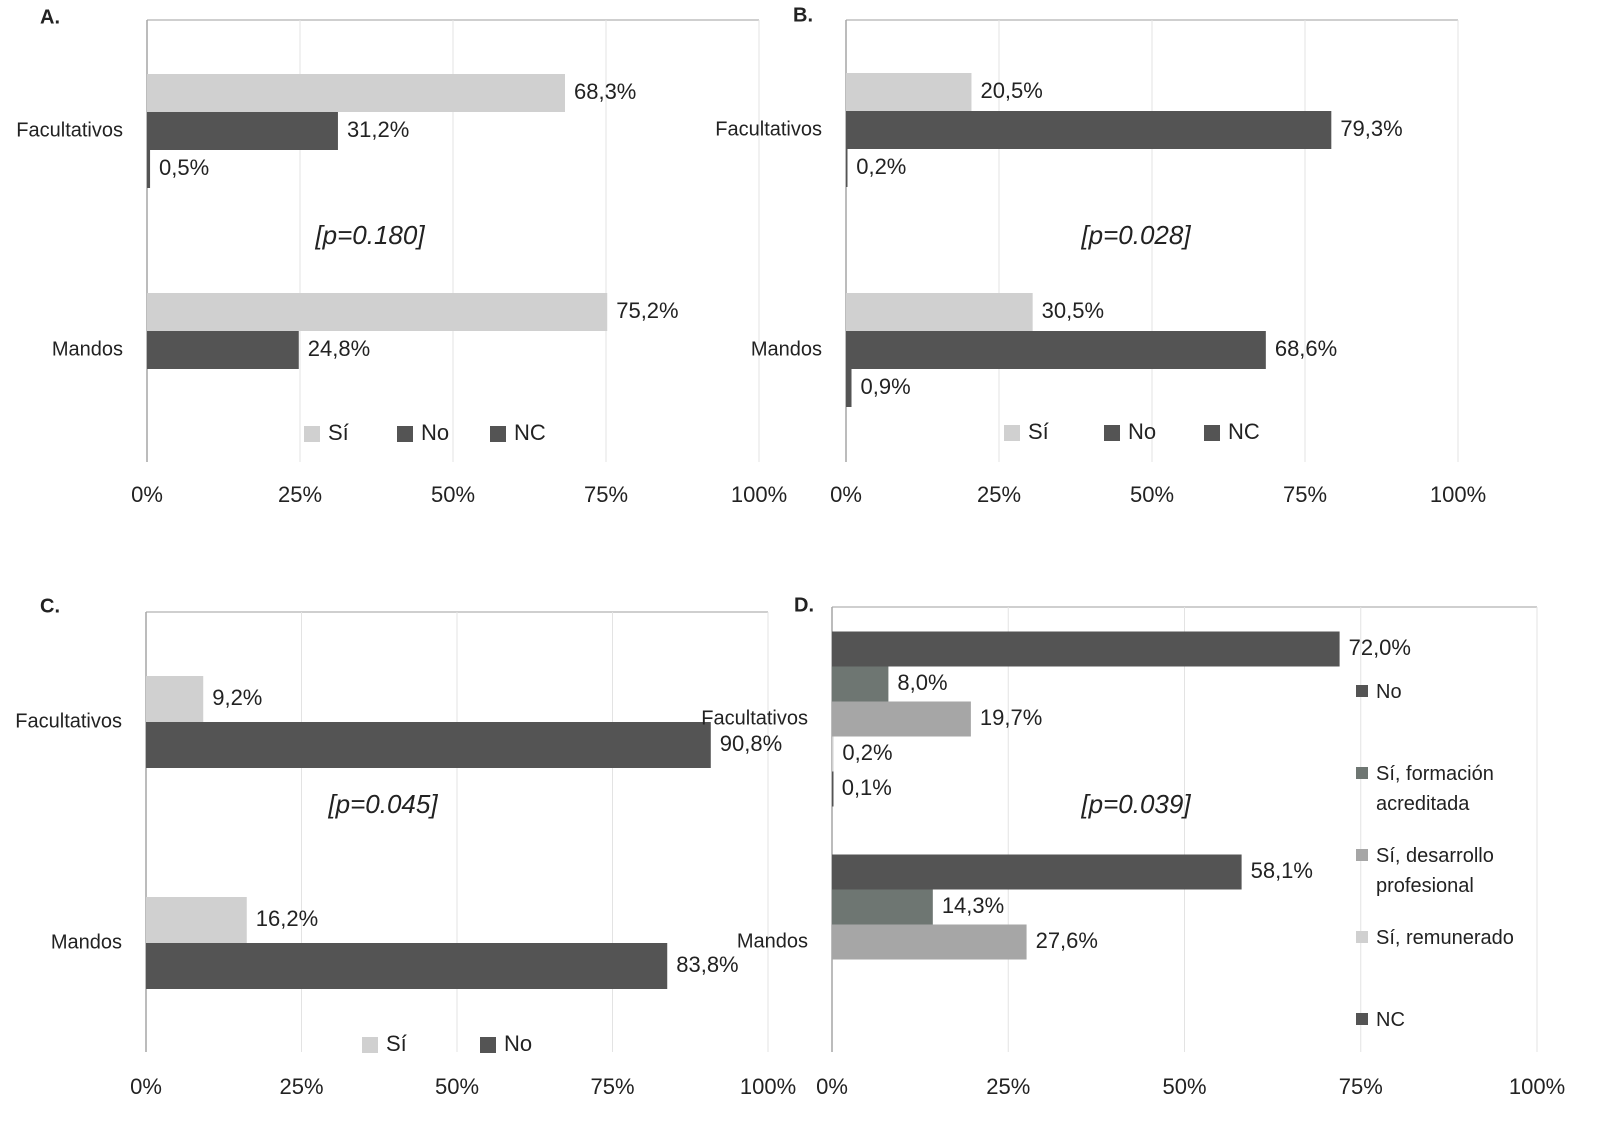 This screenshot has width=1600, height=1129. What do you see at coordinates (804, 605) in the screenshot?
I see `panel-title: D.` at bounding box center [804, 605].